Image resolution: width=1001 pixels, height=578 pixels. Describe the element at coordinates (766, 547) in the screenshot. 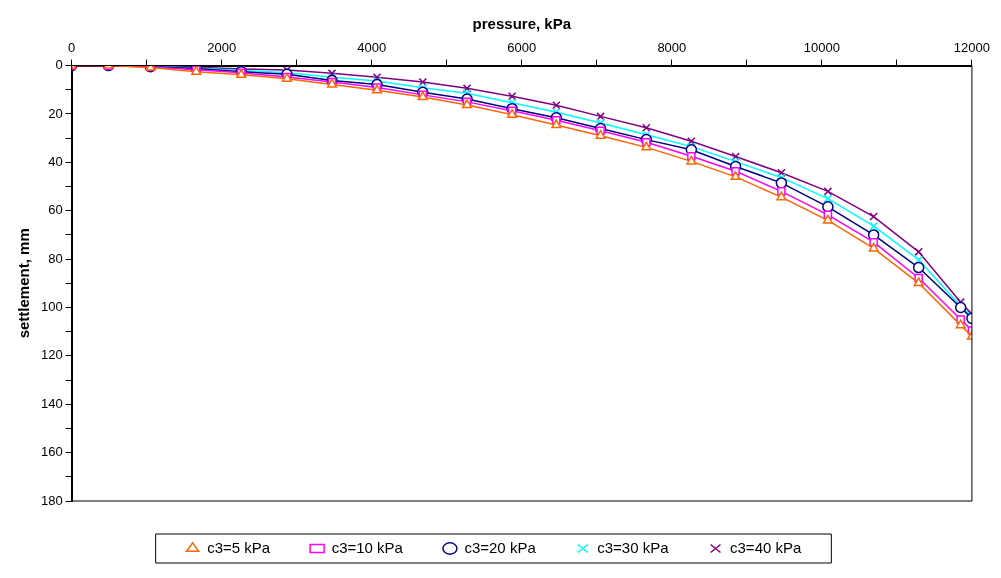

I see `legend-label: c3=40 kPa` at that location.